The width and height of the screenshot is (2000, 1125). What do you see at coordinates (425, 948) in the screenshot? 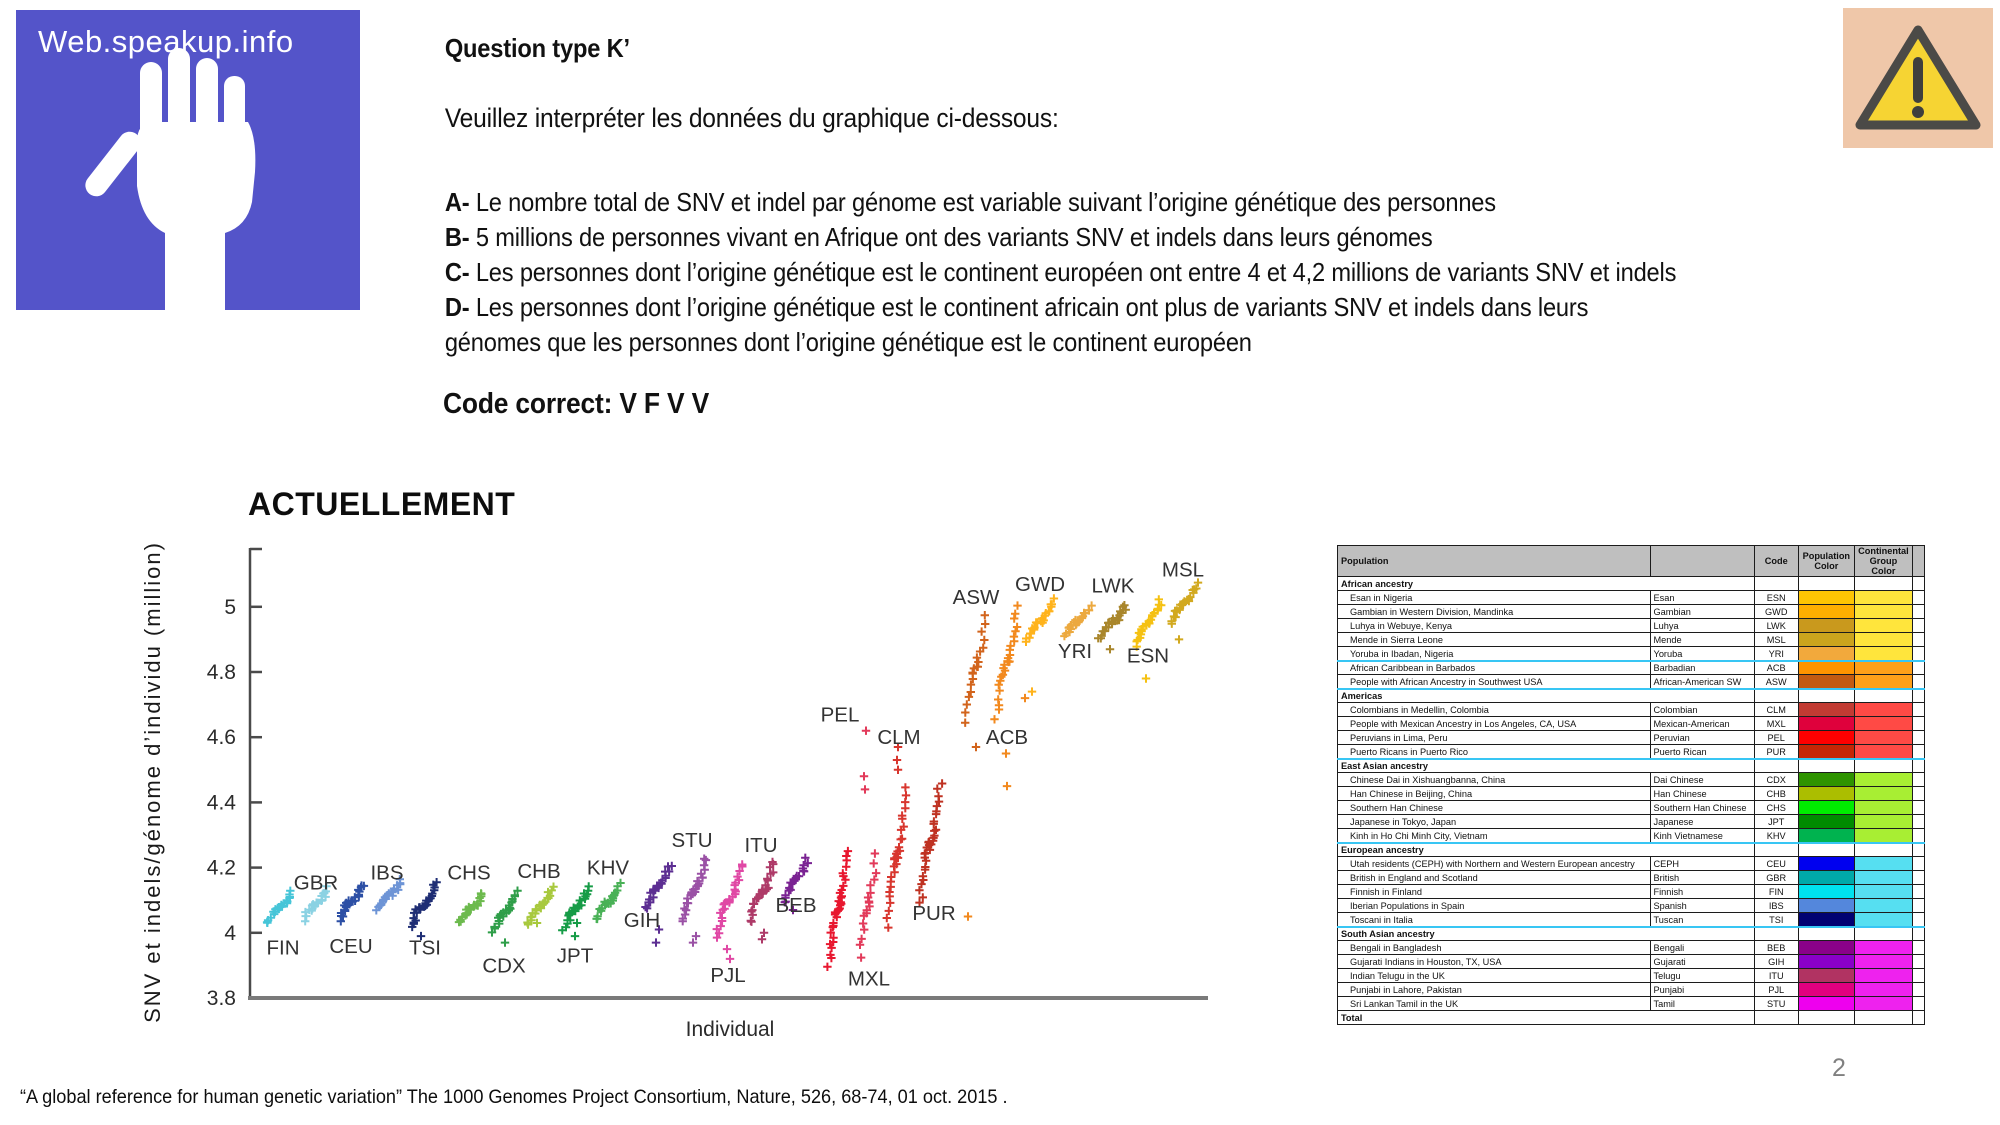
I see `population-label-TSI: TSI` at bounding box center [425, 948].